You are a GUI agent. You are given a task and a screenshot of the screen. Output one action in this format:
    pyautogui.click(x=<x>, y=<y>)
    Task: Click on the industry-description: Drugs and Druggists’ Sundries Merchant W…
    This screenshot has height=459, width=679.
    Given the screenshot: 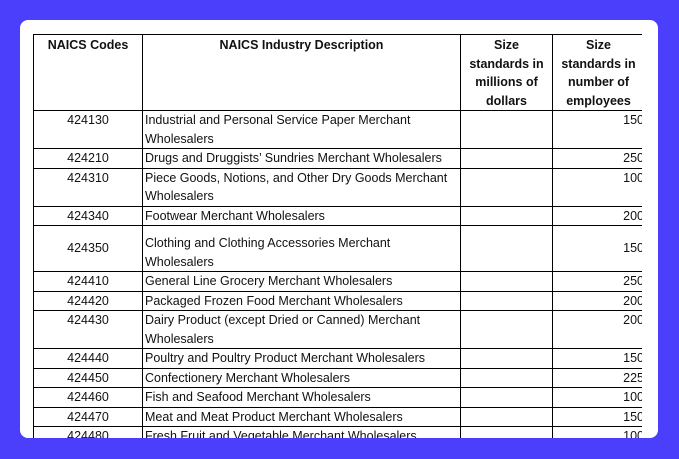 What is the action you would take?
    pyautogui.click(x=301, y=158)
    